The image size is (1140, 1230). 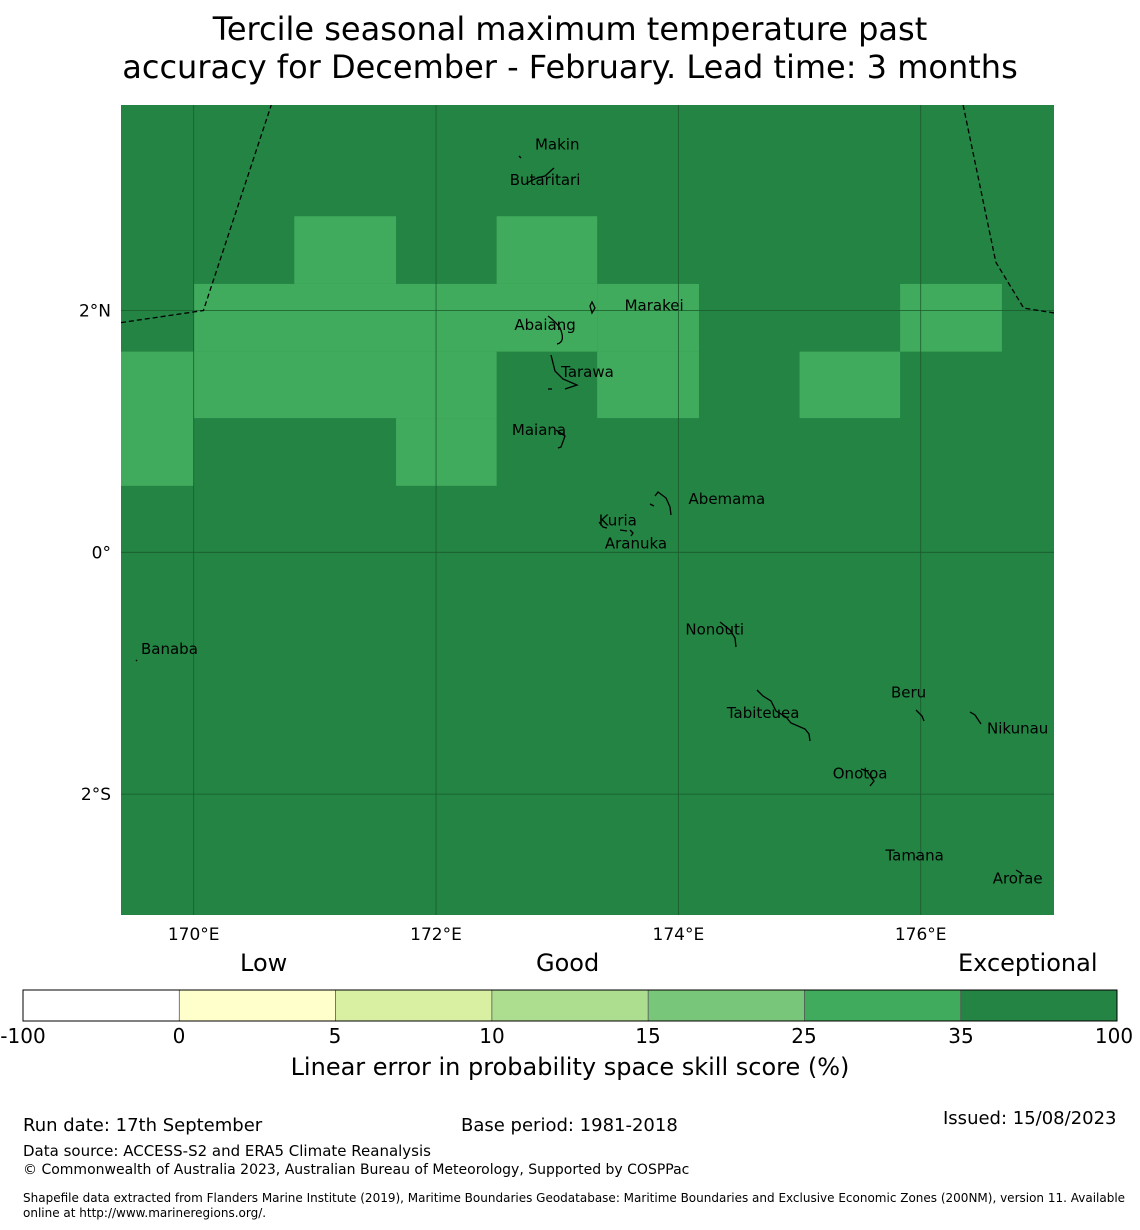 I want to click on nonouti-outline, so click(x=728, y=634).